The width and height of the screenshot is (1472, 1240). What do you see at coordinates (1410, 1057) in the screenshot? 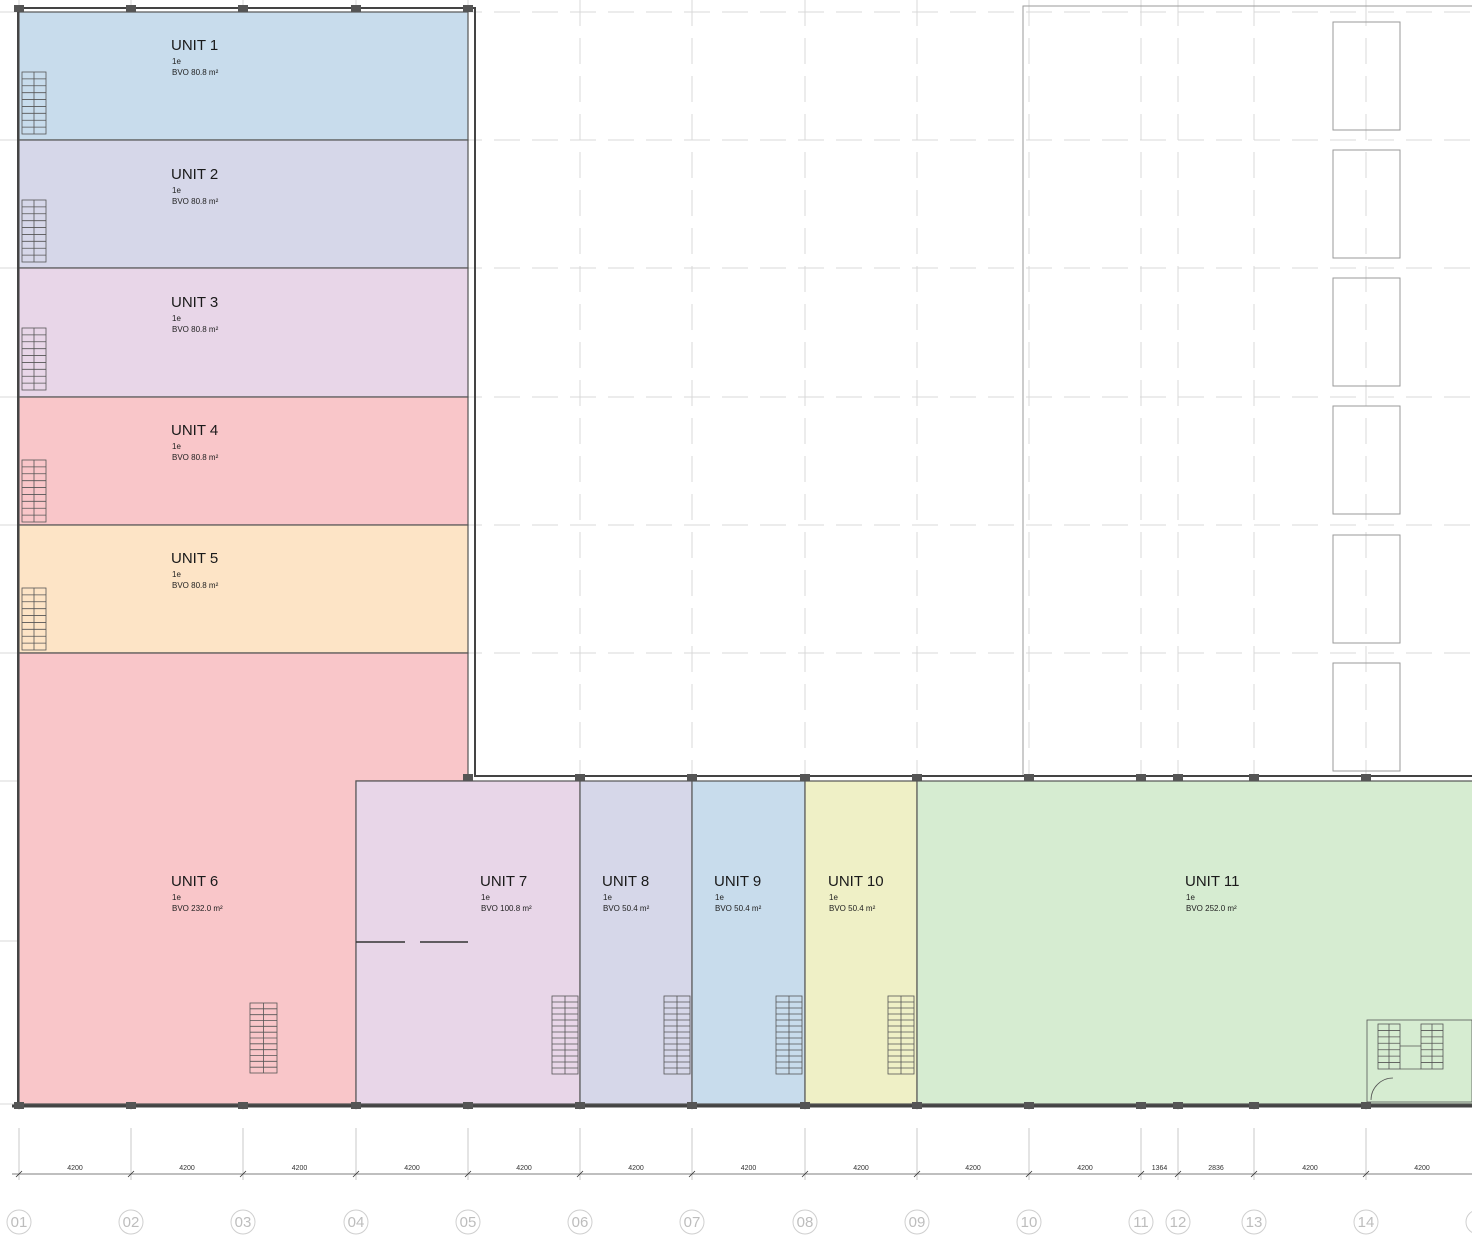
I see `stair-landing` at bounding box center [1410, 1057].